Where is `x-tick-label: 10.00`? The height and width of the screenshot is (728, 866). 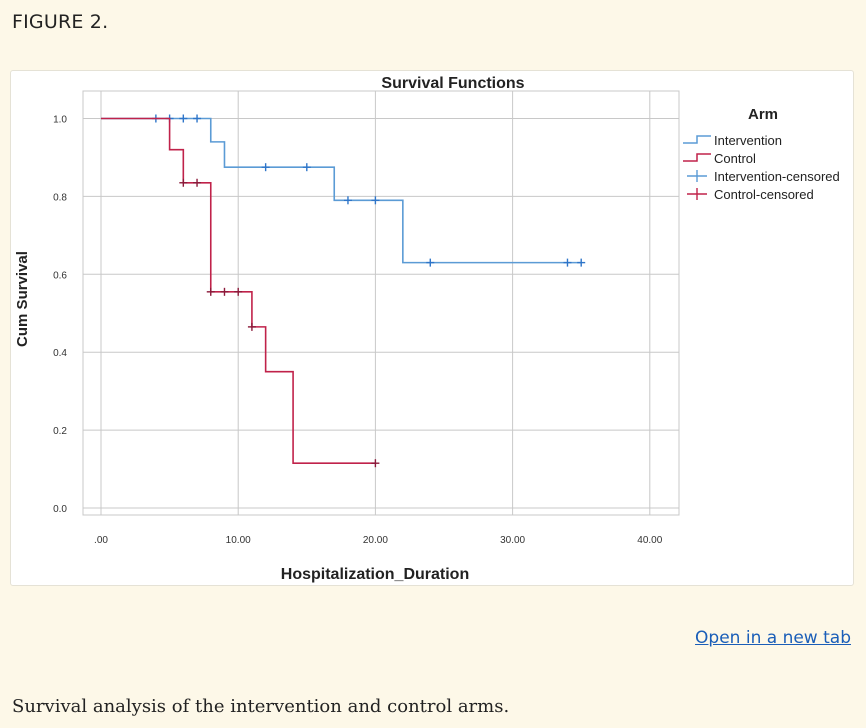
x-tick-label: 10.00 is located at coordinates (238, 540).